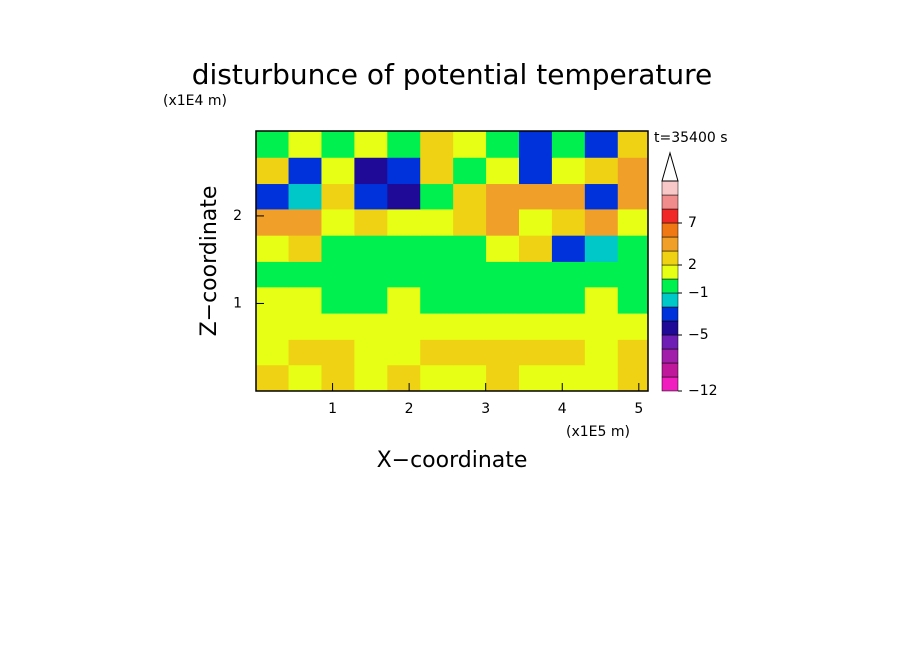 The image size is (904, 658). What do you see at coordinates (409, 409) in the screenshot?
I see `x-tick-label: 2` at bounding box center [409, 409].